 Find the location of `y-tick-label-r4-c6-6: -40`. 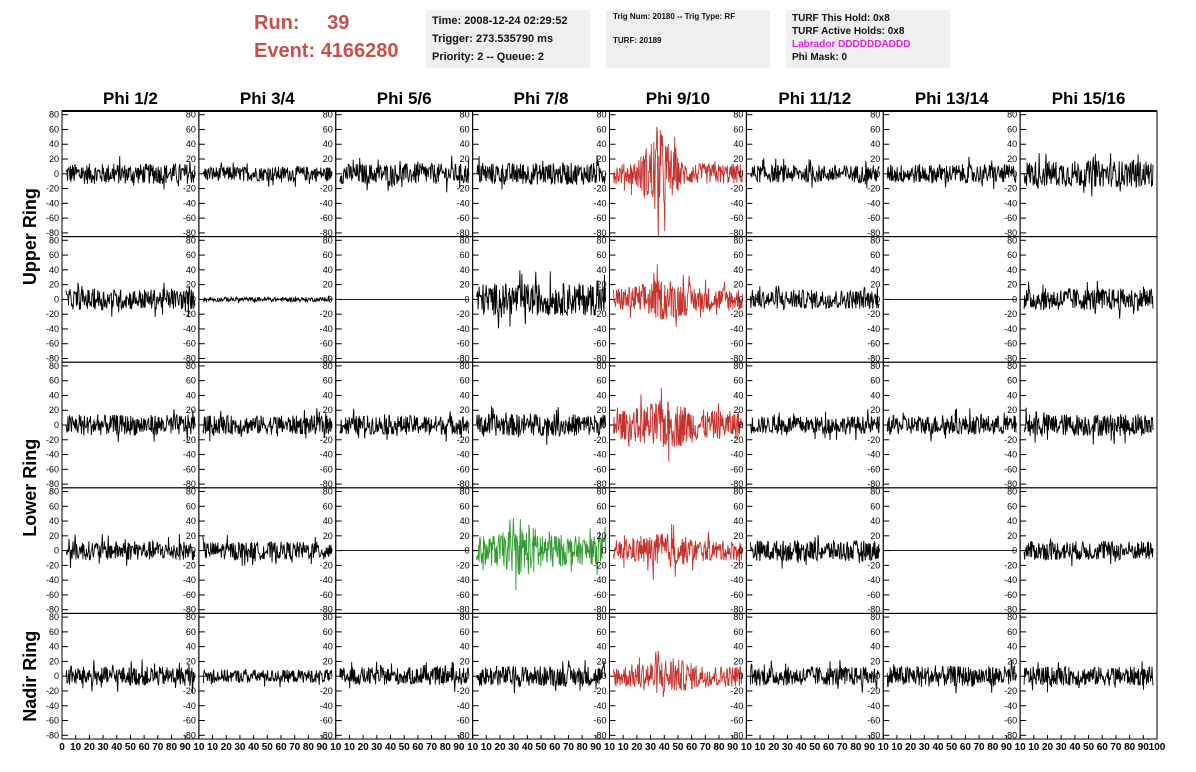

y-tick-label-r4-c6-6: -40 is located at coordinates (736, 580).